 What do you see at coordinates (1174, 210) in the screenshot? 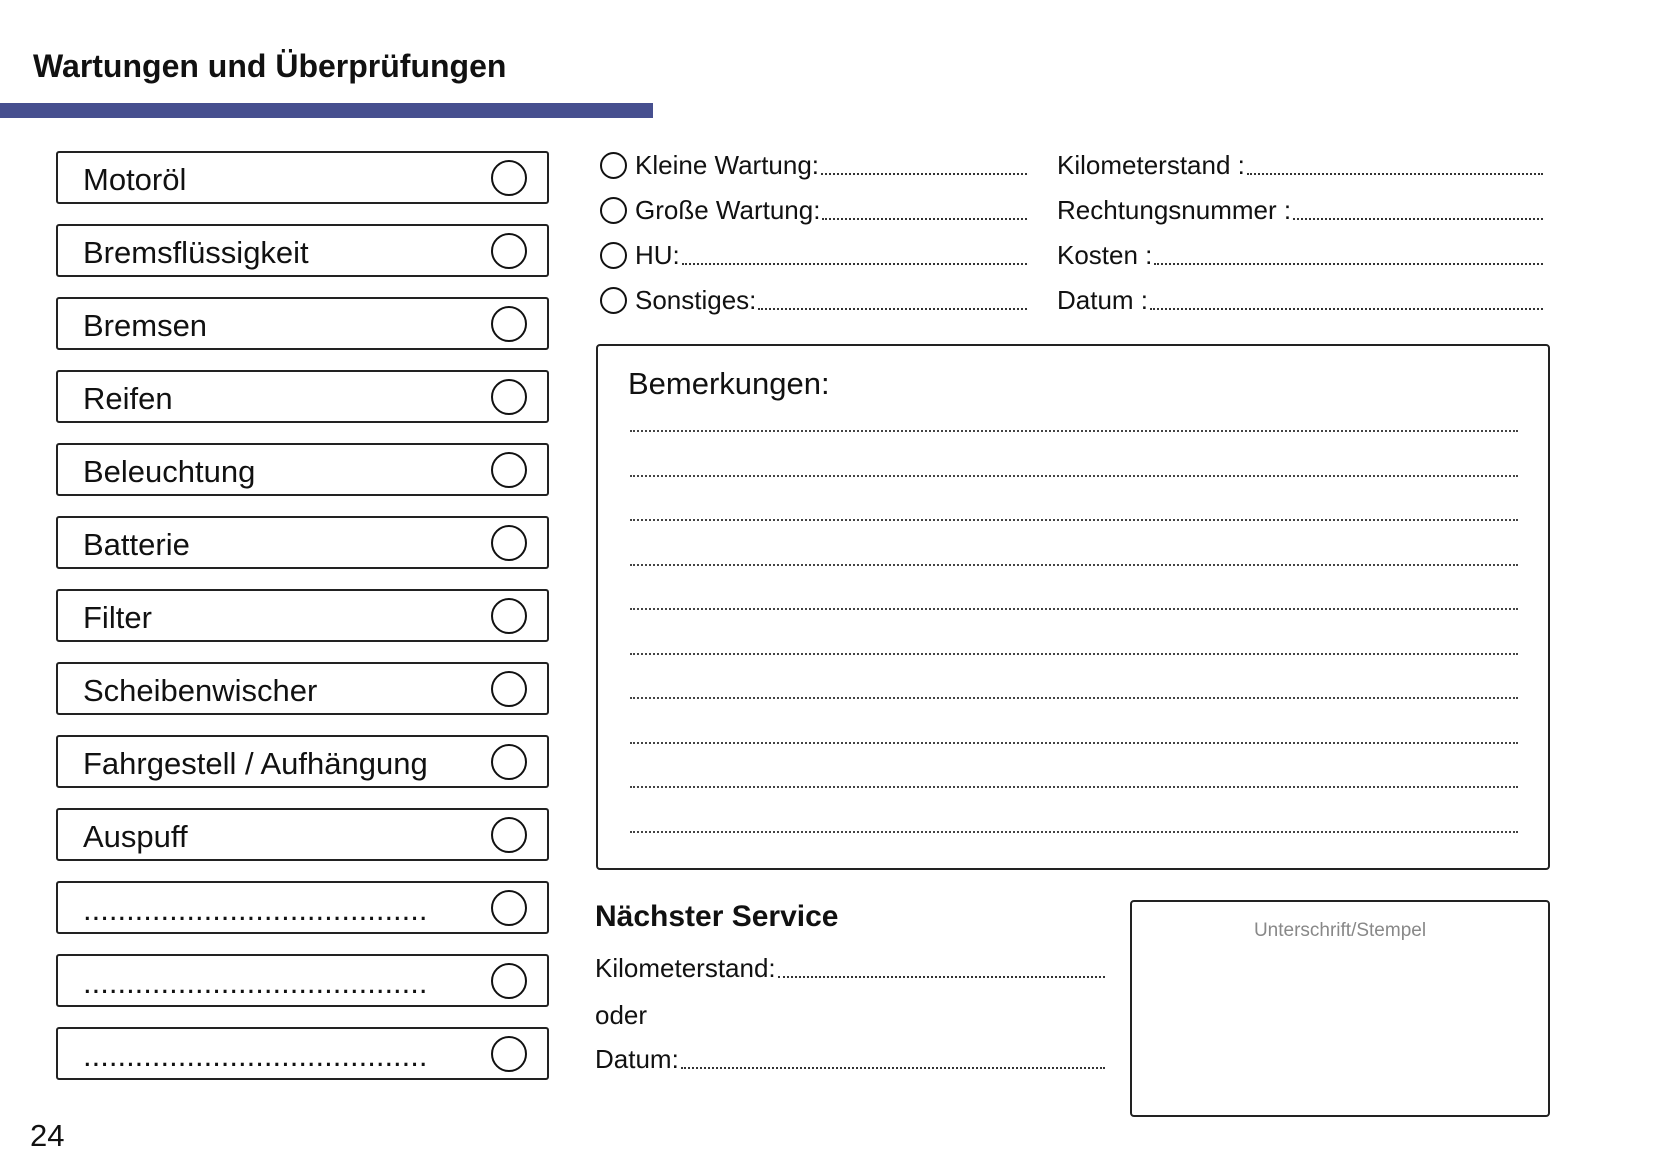
I see `detail-label: Rechtungsnummer :` at bounding box center [1174, 210].